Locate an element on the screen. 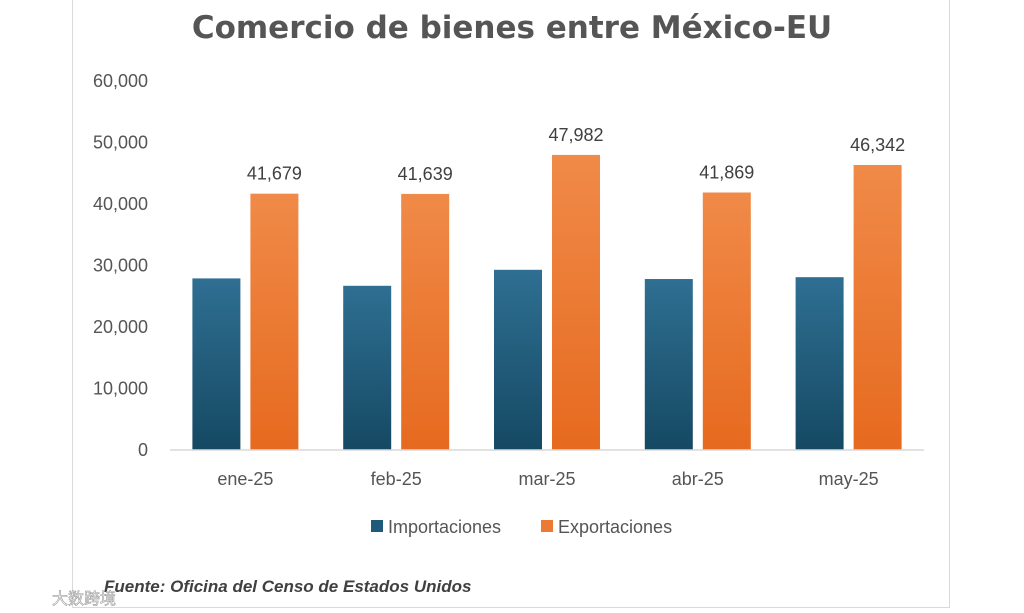 The width and height of the screenshot is (1024, 613). legend-label-importaciones: Importaciones is located at coordinates (444, 527).